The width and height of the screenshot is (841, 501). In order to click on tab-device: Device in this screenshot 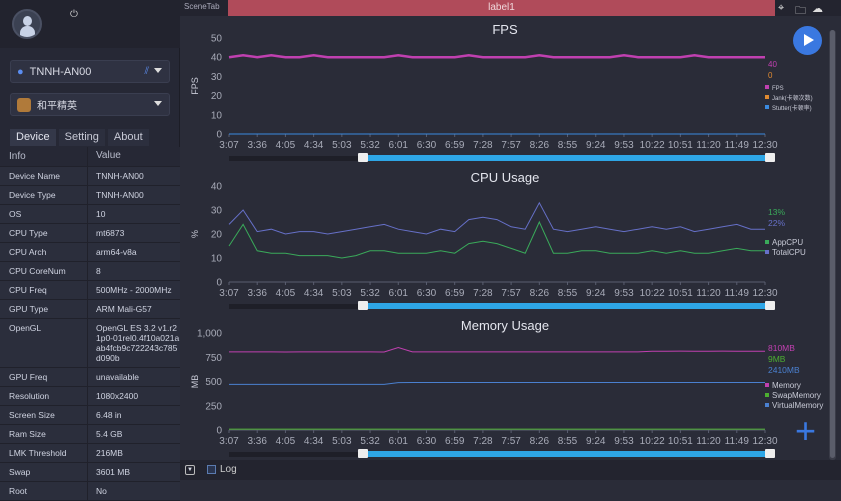, I will do `click(33, 137)`.